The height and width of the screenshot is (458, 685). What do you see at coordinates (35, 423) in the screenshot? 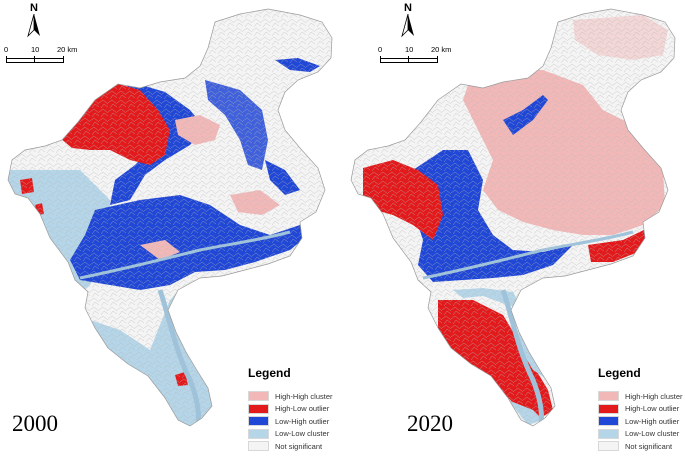
I see `year-label: 2000` at bounding box center [35, 423].